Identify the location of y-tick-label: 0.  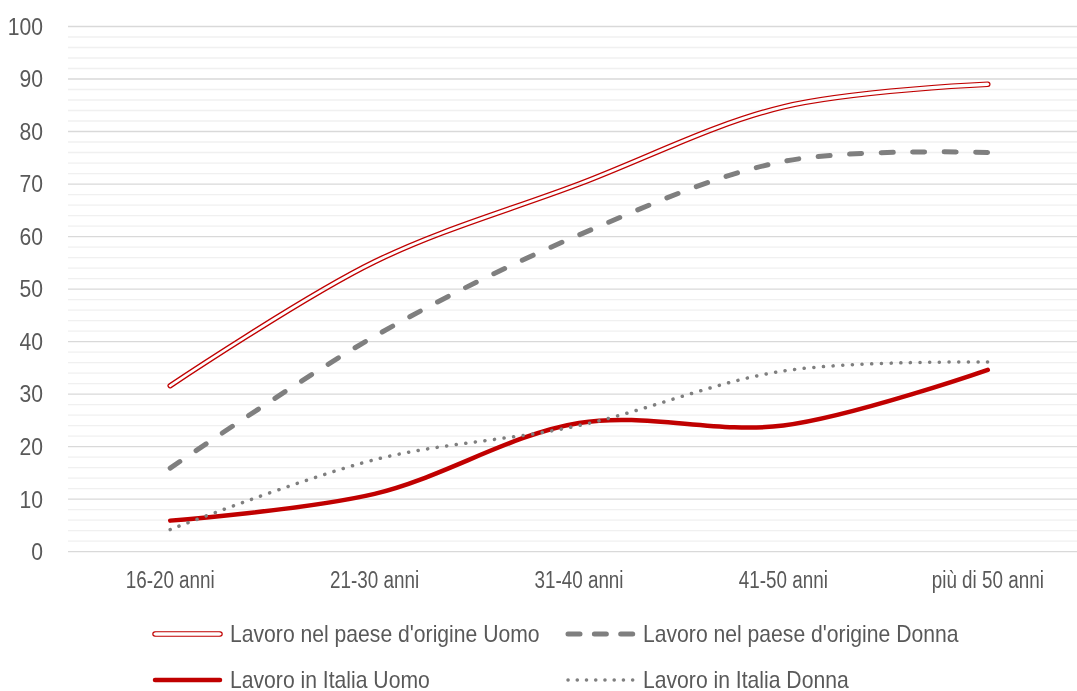
(37, 552).